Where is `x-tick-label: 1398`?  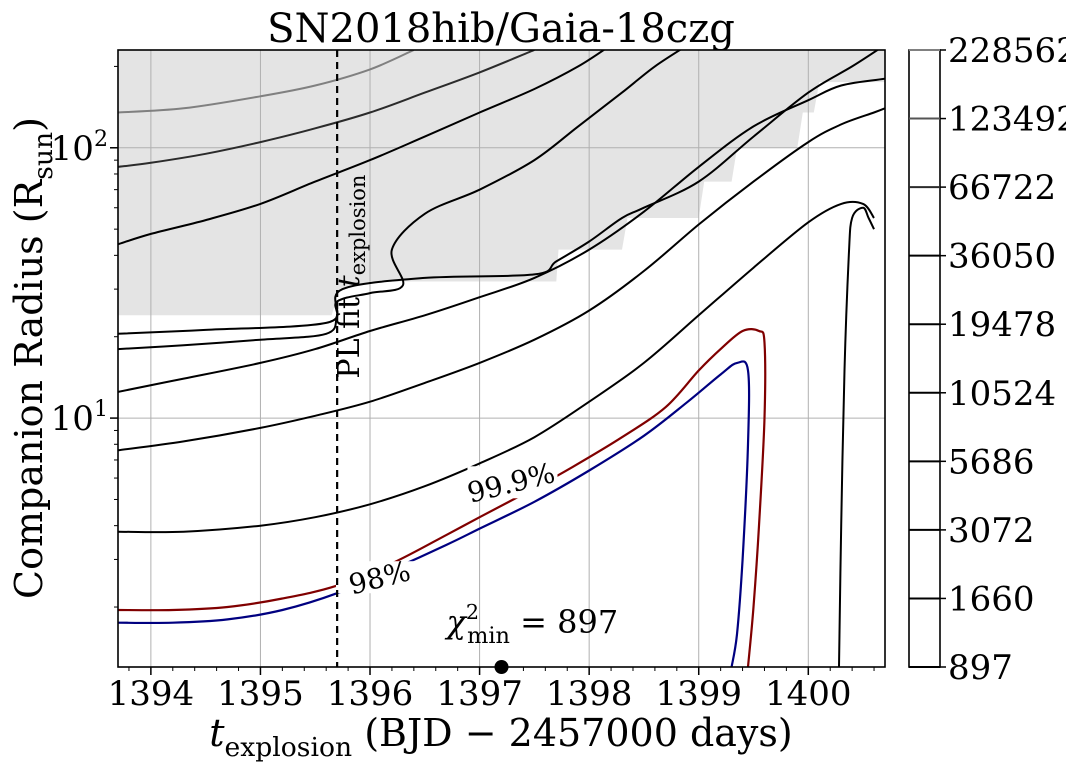 x-tick-label: 1398 is located at coordinates (589, 694).